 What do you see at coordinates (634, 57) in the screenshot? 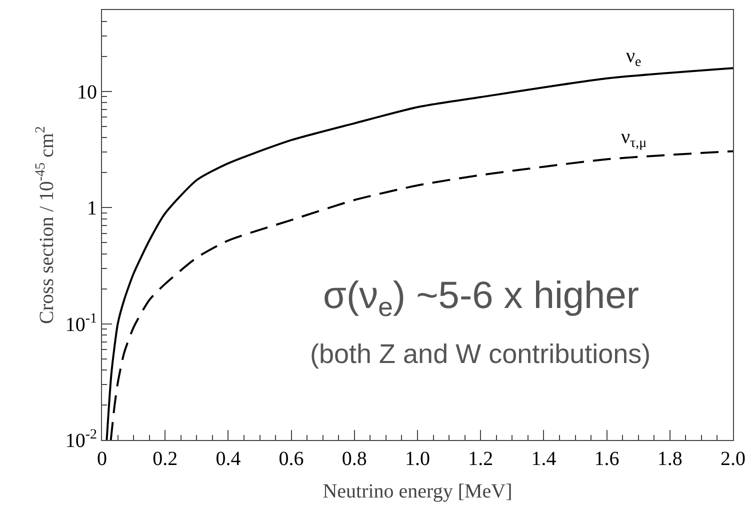
I see `series-label: ν$_{e}$` at bounding box center [634, 57].